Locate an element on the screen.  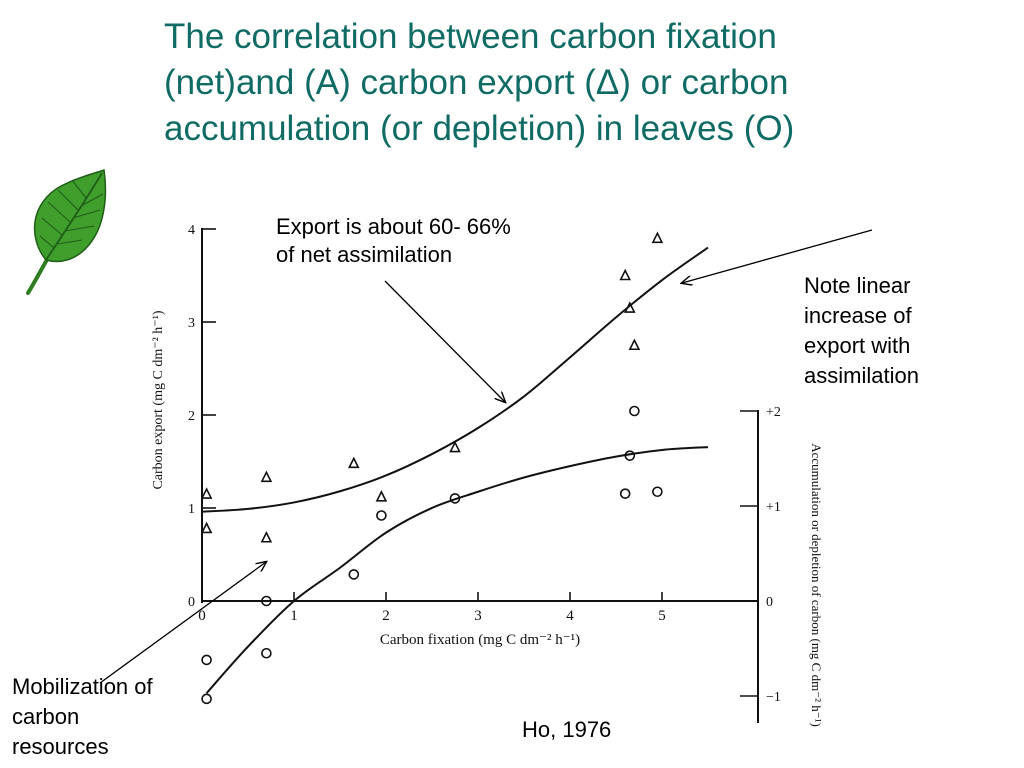
y-left-tick-label: 3 is located at coordinates (191, 323).